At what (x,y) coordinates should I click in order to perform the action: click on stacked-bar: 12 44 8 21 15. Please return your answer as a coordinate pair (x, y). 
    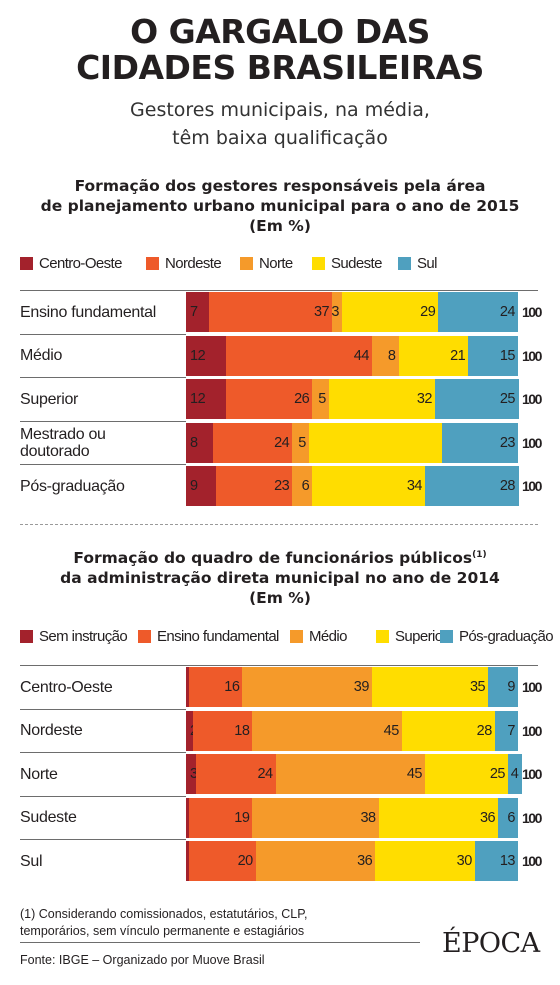
    Looking at the image, I should click on (352, 355).